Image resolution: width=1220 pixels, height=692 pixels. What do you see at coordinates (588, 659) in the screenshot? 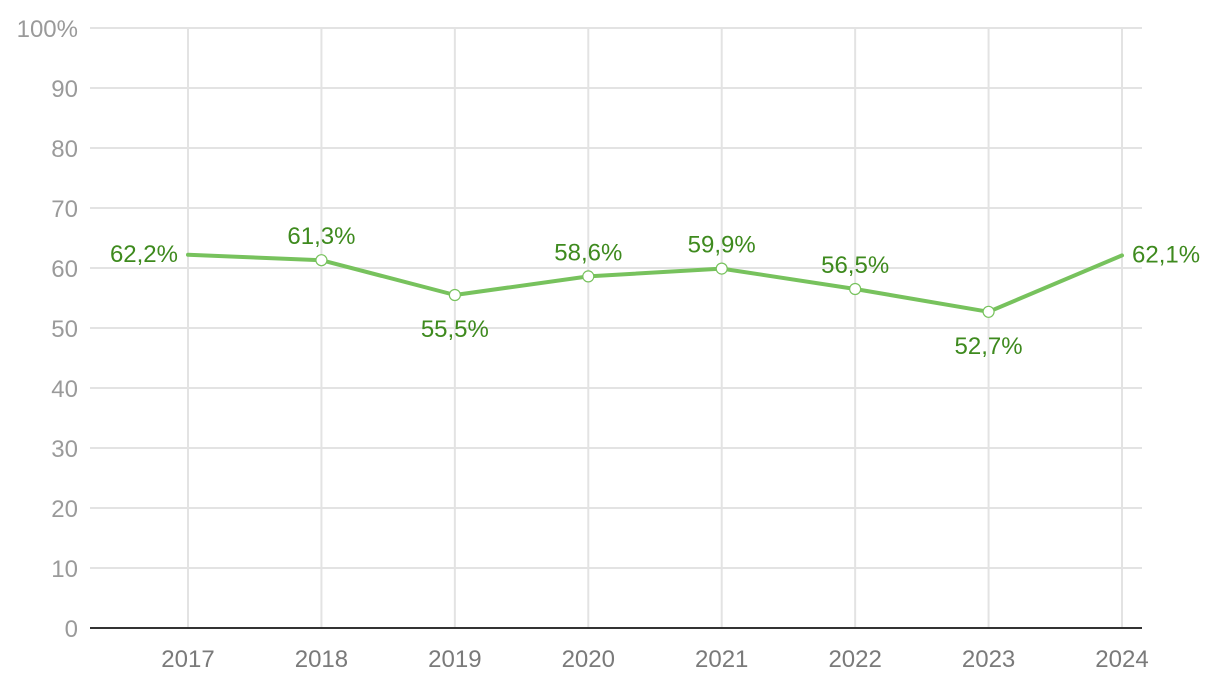
I see `x-tick-label: 2020` at bounding box center [588, 659].